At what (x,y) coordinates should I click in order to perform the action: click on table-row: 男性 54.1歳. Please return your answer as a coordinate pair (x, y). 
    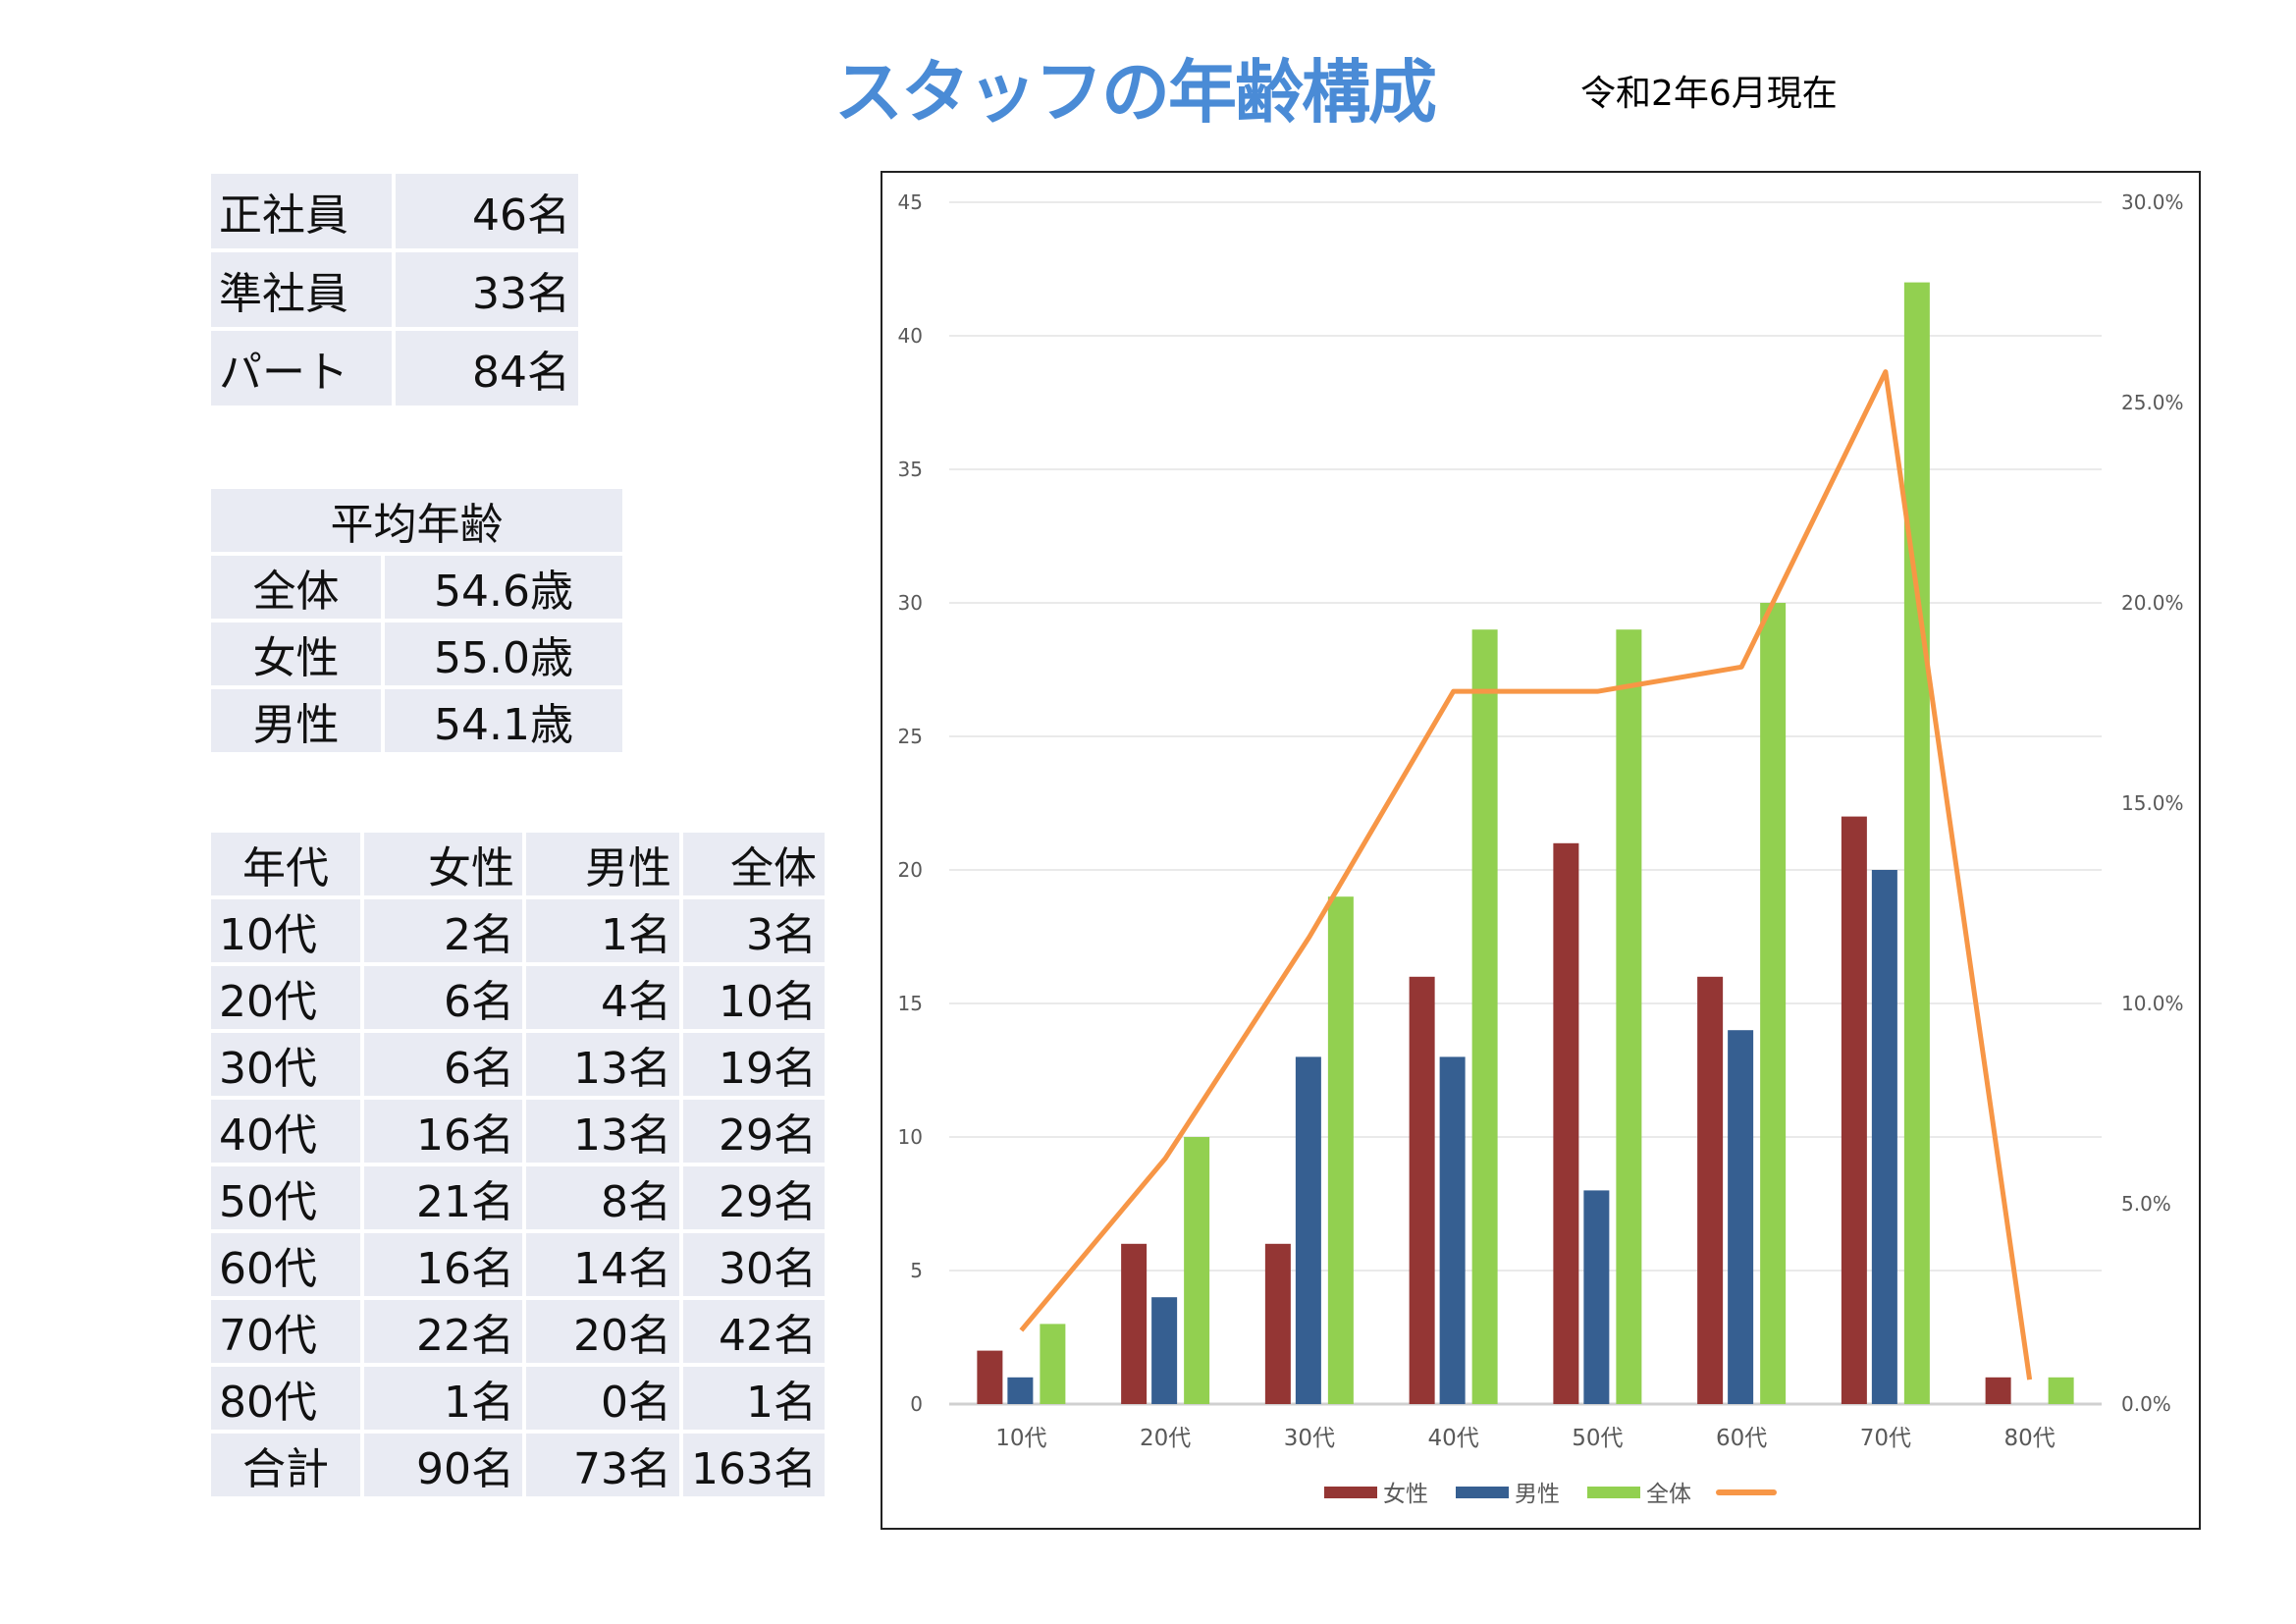
    Looking at the image, I should click on (417, 720).